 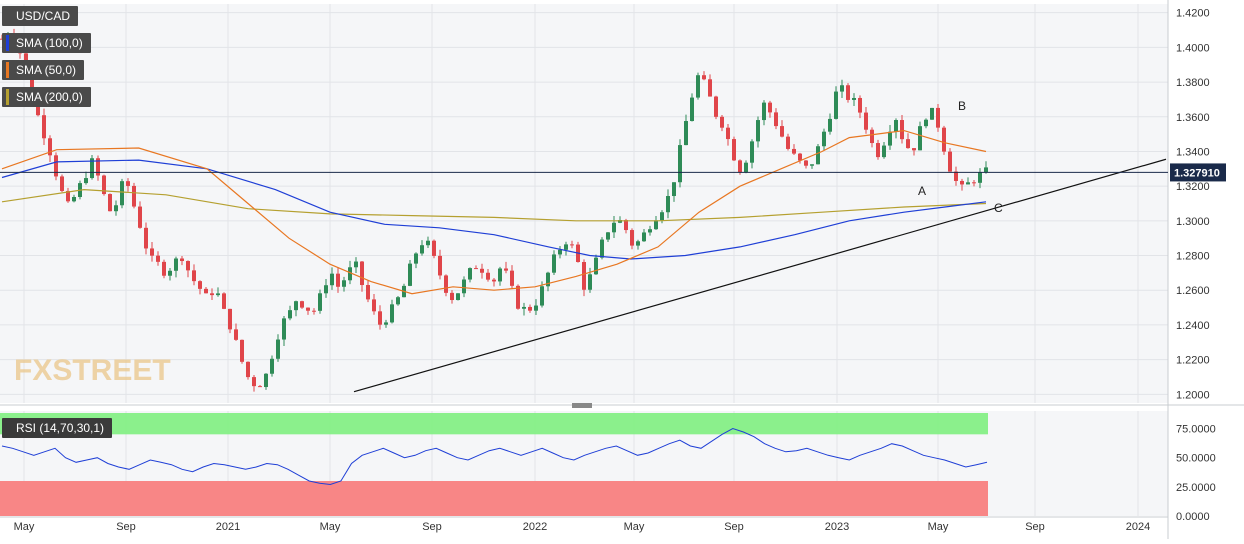 What do you see at coordinates (49, 97) in the screenshot?
I see `legend-sma200-label: SMA (200,0)` at bounding box center [49, 97].